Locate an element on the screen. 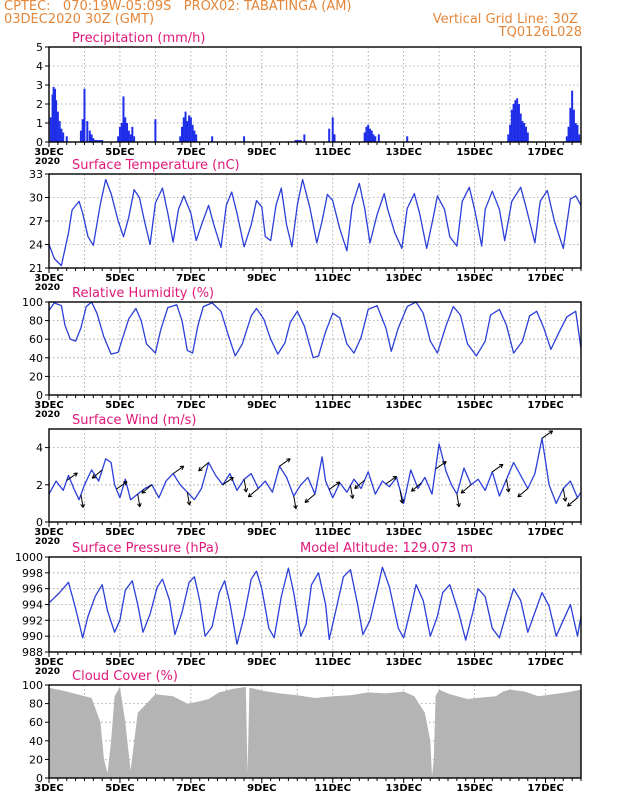 Image resolution: width=618 pixels, height=800 pixels. x-tick-label: 9DEC is located at coordinates (261, 788).